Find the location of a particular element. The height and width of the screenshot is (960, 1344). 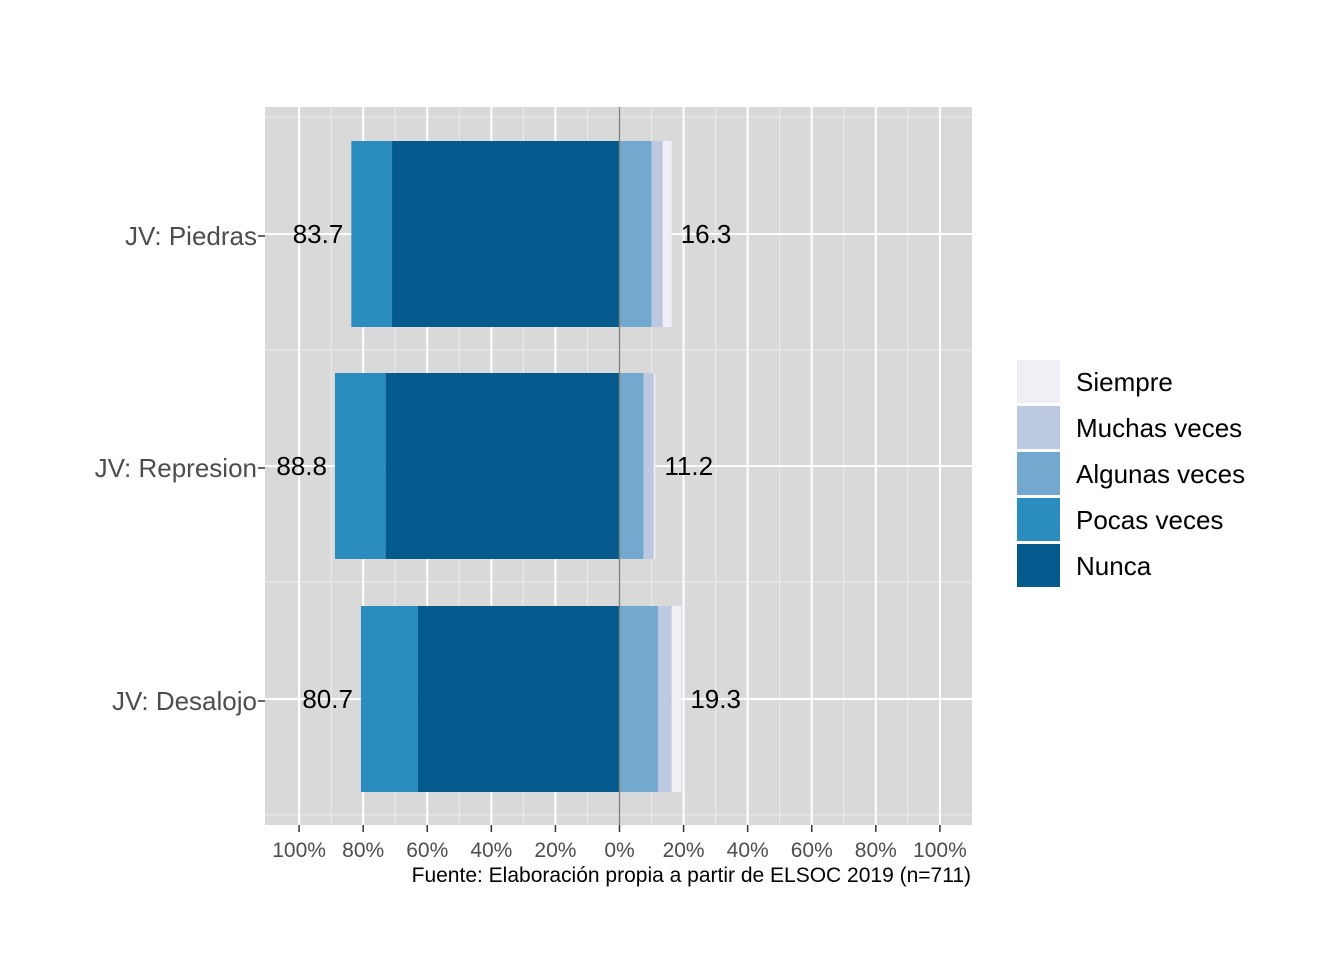

total-label-negative: 83.7 is located at coordinates (318, 234).